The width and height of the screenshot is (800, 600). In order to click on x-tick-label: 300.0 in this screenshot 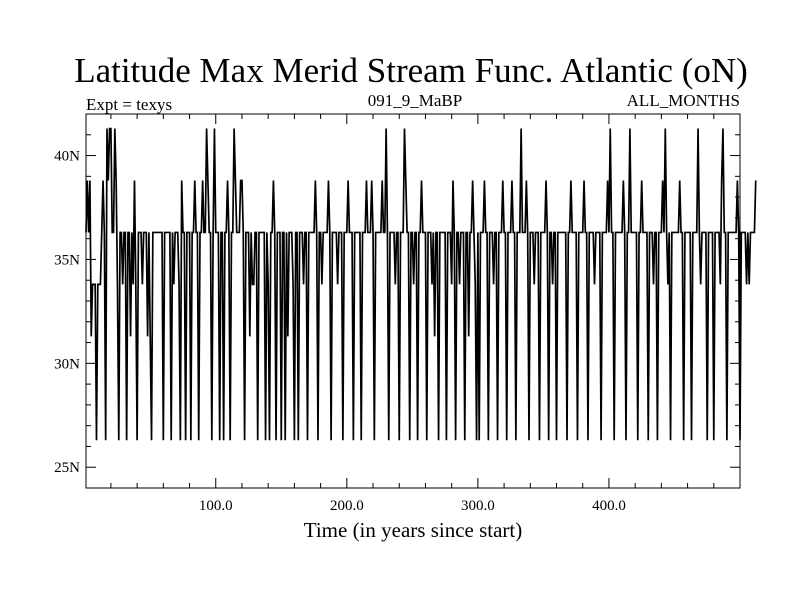, I will do `click(478, 506)`.